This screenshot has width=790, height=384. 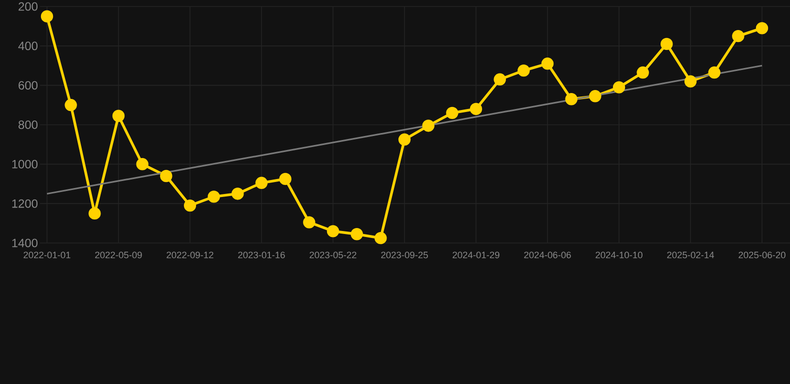 What do you see at coordinates (25, 203) in the screenshot?
I see `y-tick-label: 1200` at bounding box center [25, 203].